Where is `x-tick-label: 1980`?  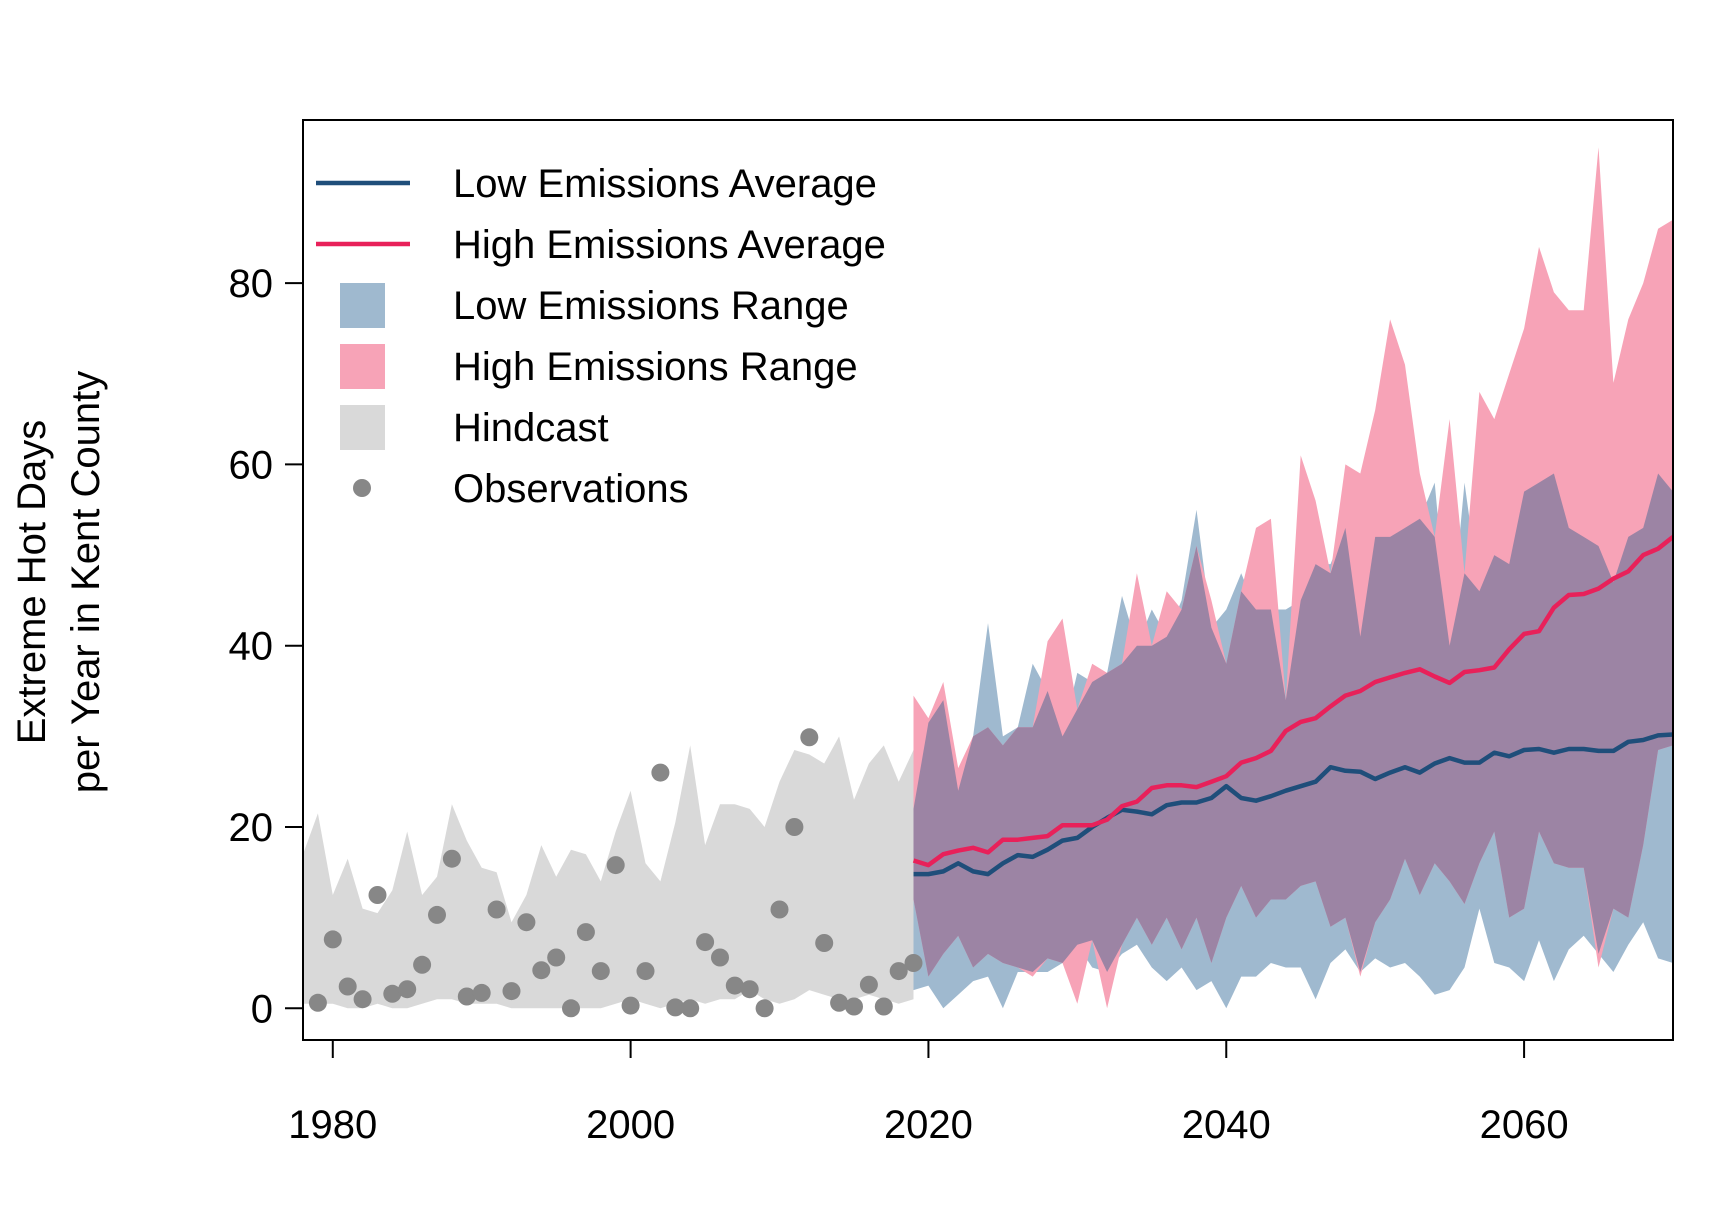
x-tick-label: 1980 is located at coordinates (332, 1125).